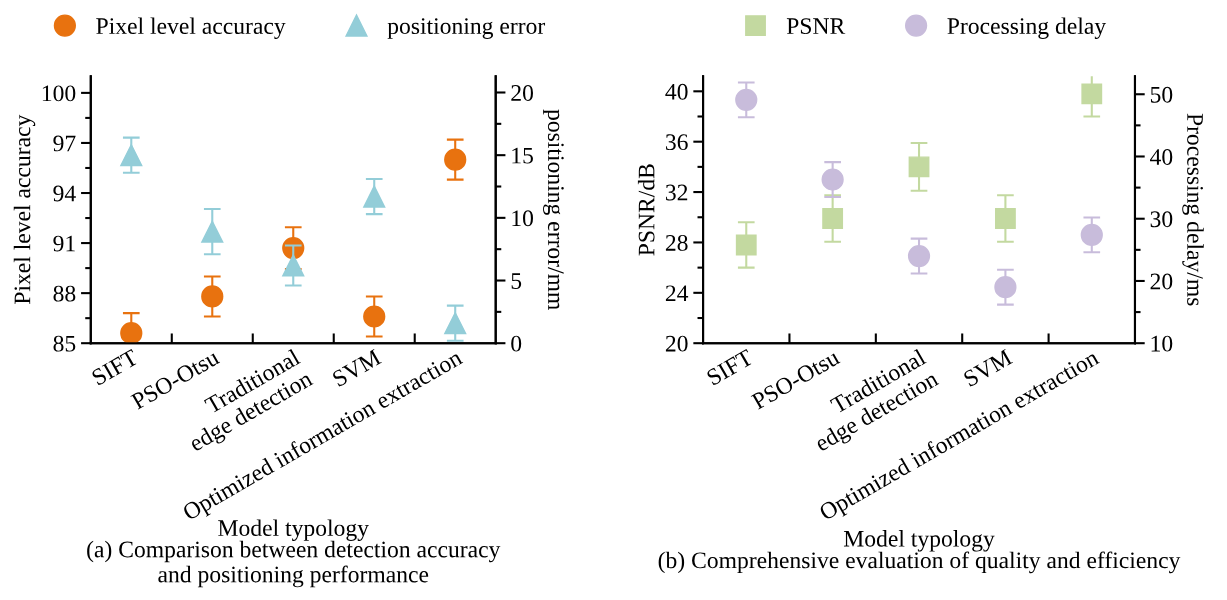  What do you see at coordinates (677, 142) in the screenshot?
I see `y-tick-label: 36` at bounding box center [677, 142].